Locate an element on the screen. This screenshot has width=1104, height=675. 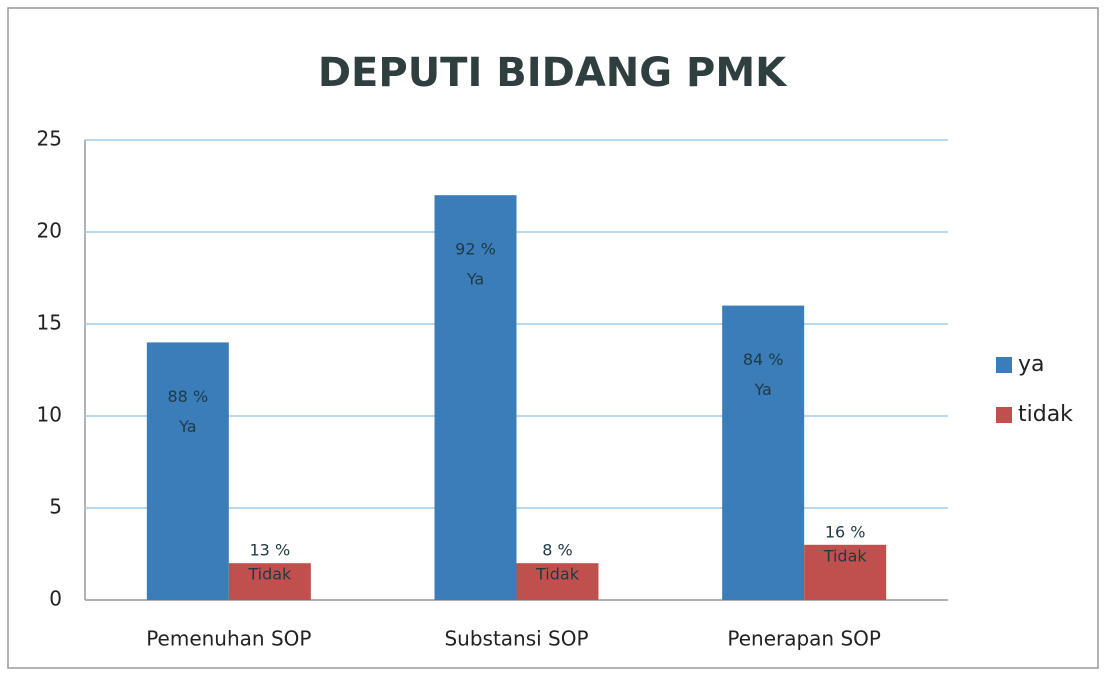
bar-annotation: 16 % is located at coordinates (845, 531).